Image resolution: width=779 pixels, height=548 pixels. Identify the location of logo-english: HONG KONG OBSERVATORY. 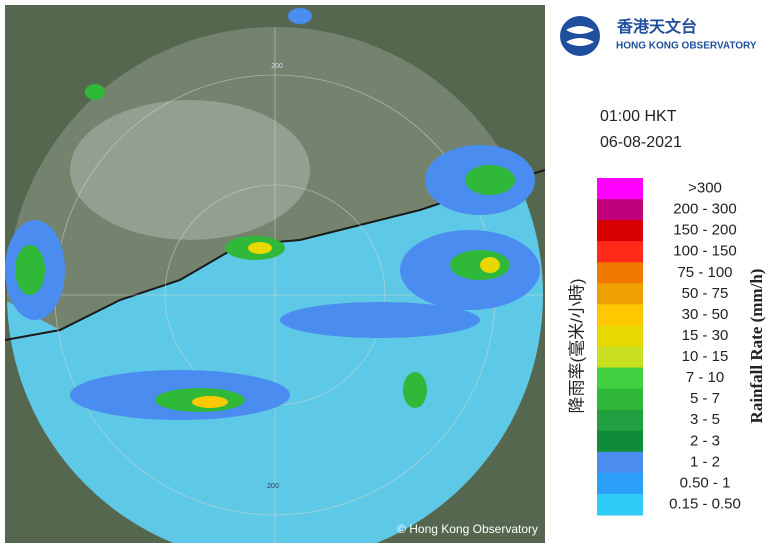
(686, 46).